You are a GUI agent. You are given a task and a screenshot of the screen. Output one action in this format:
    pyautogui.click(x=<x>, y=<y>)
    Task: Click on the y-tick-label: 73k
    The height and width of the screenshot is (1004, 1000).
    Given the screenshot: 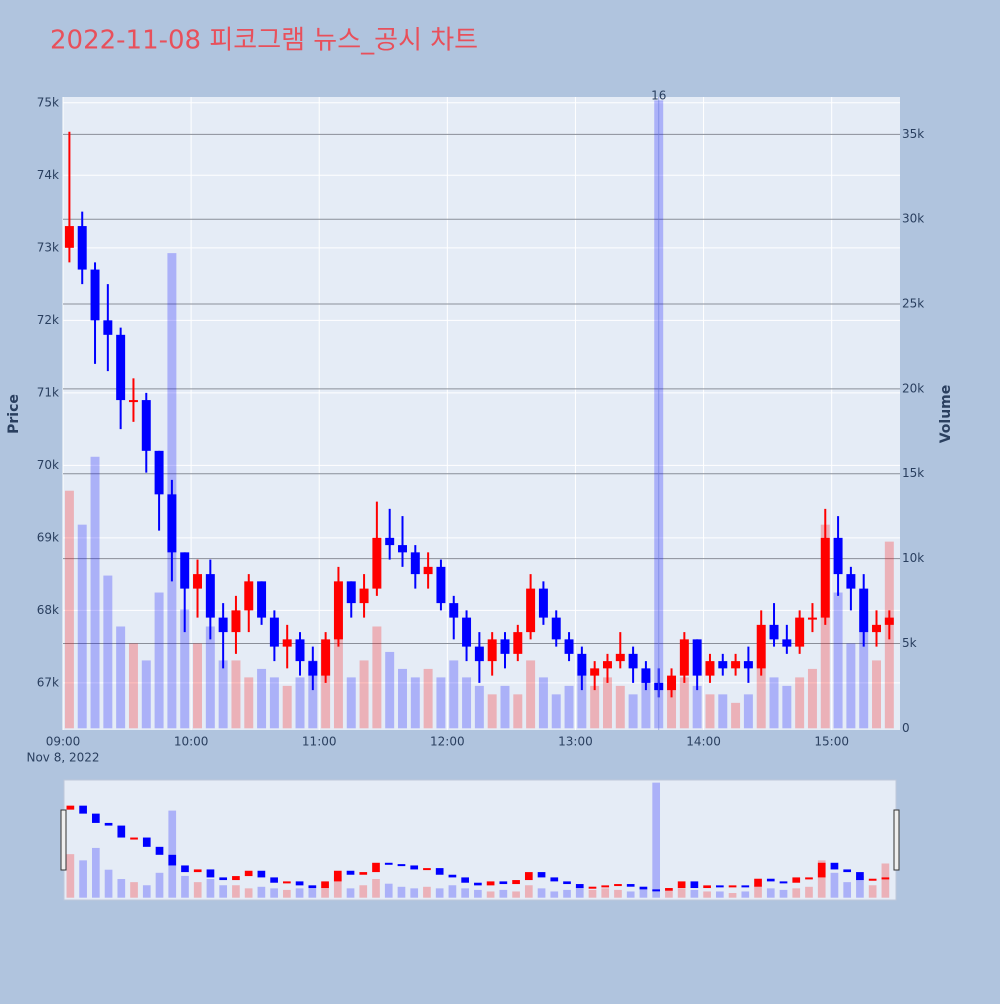 What is the action you would take?
    pyautogui.click(x=48, y=247)
    